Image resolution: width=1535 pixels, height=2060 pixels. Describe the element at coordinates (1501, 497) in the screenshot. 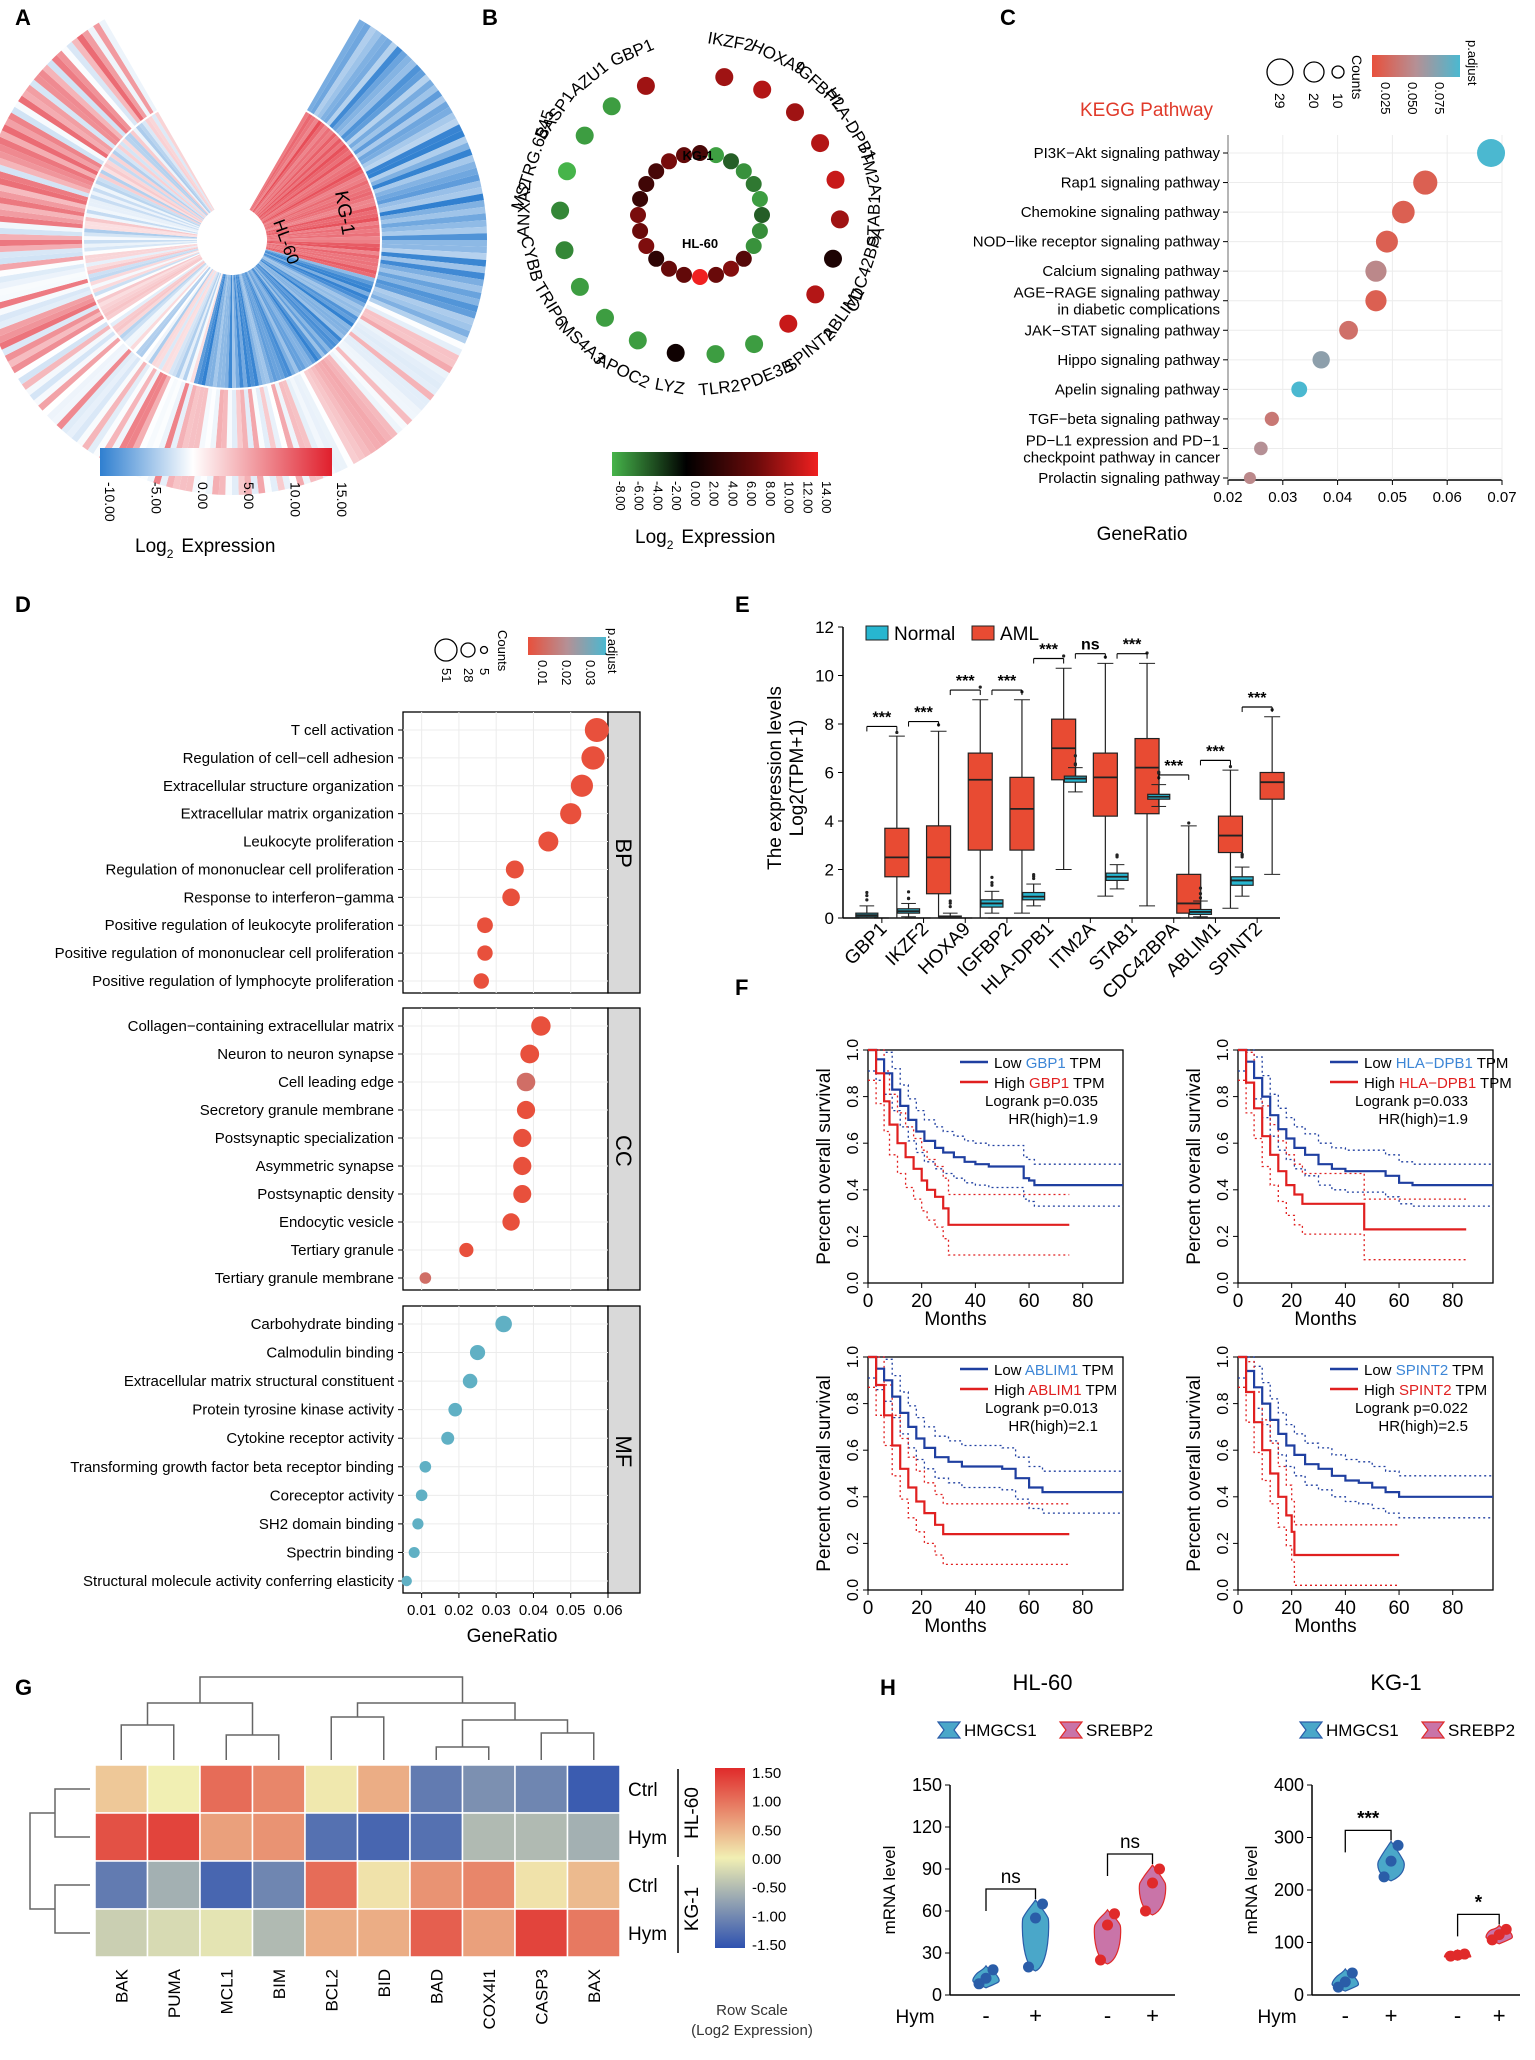

I see `kegg-x-tick-label: 0.07` at that location.